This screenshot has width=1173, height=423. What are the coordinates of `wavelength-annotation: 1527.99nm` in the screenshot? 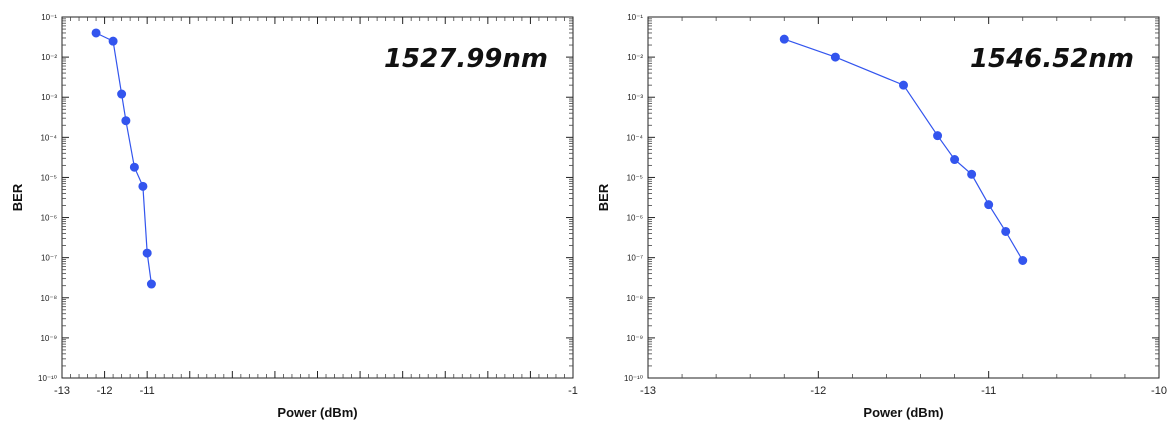 It's located at (466, 59).